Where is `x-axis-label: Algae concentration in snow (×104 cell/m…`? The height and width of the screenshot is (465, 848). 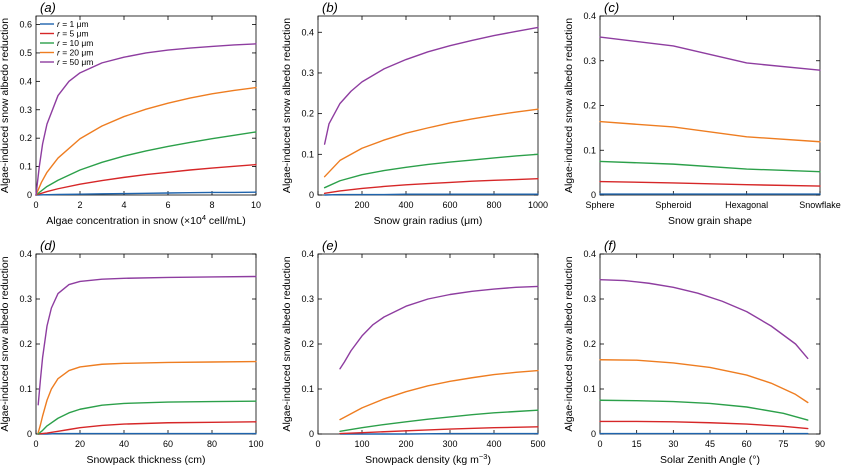 x-axis-label: Algae concentration in snow (×104 cell/m… is located at coordinates (145, 220).